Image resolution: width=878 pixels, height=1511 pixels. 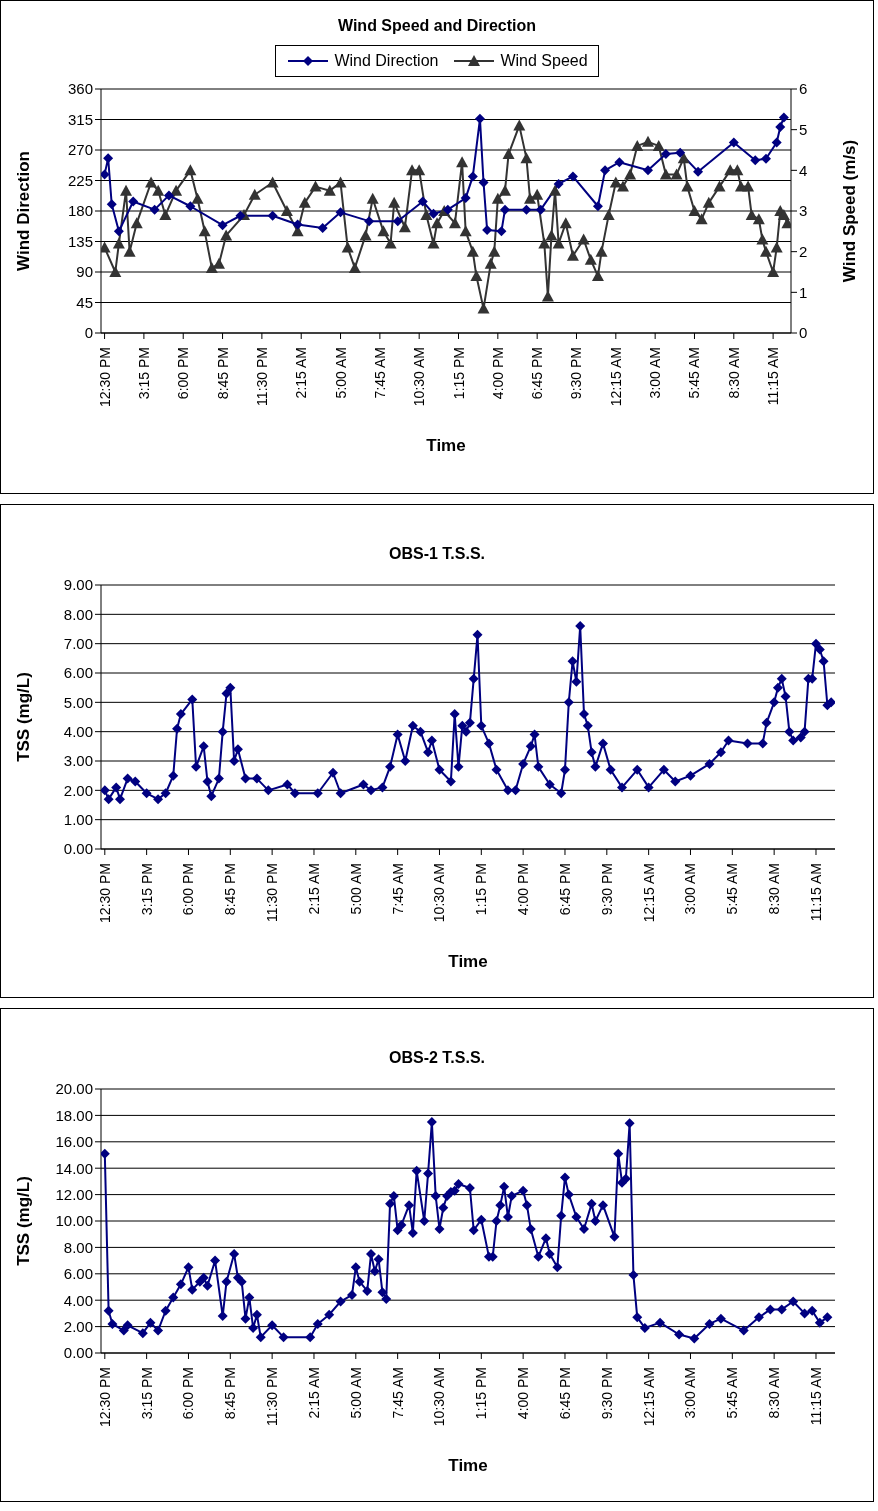 What do you see at coordinates (537, 373) in the screenshot?
I see `x-tick-label: 6:45 PM` at bounding box center [537, 373].